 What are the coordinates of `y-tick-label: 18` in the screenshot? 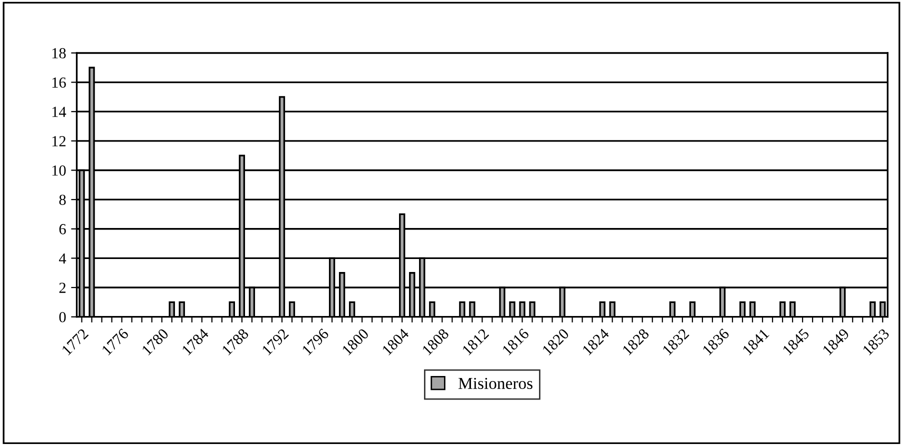 It's located at (59, 53).